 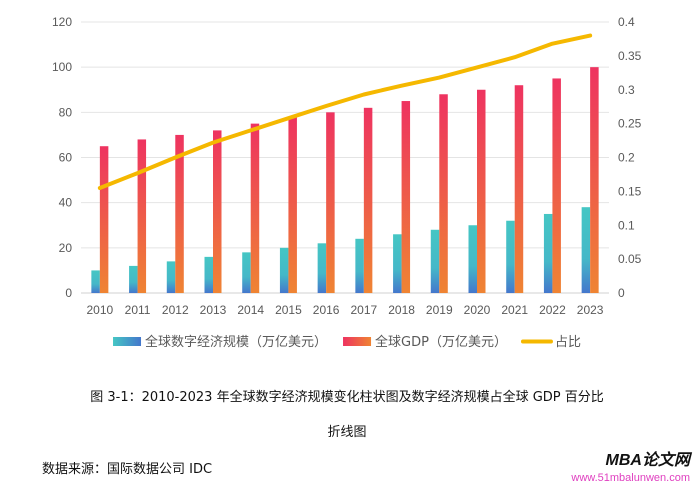 I want to click on x-axis-tick-label: 2021, so click(x=514, y=310).